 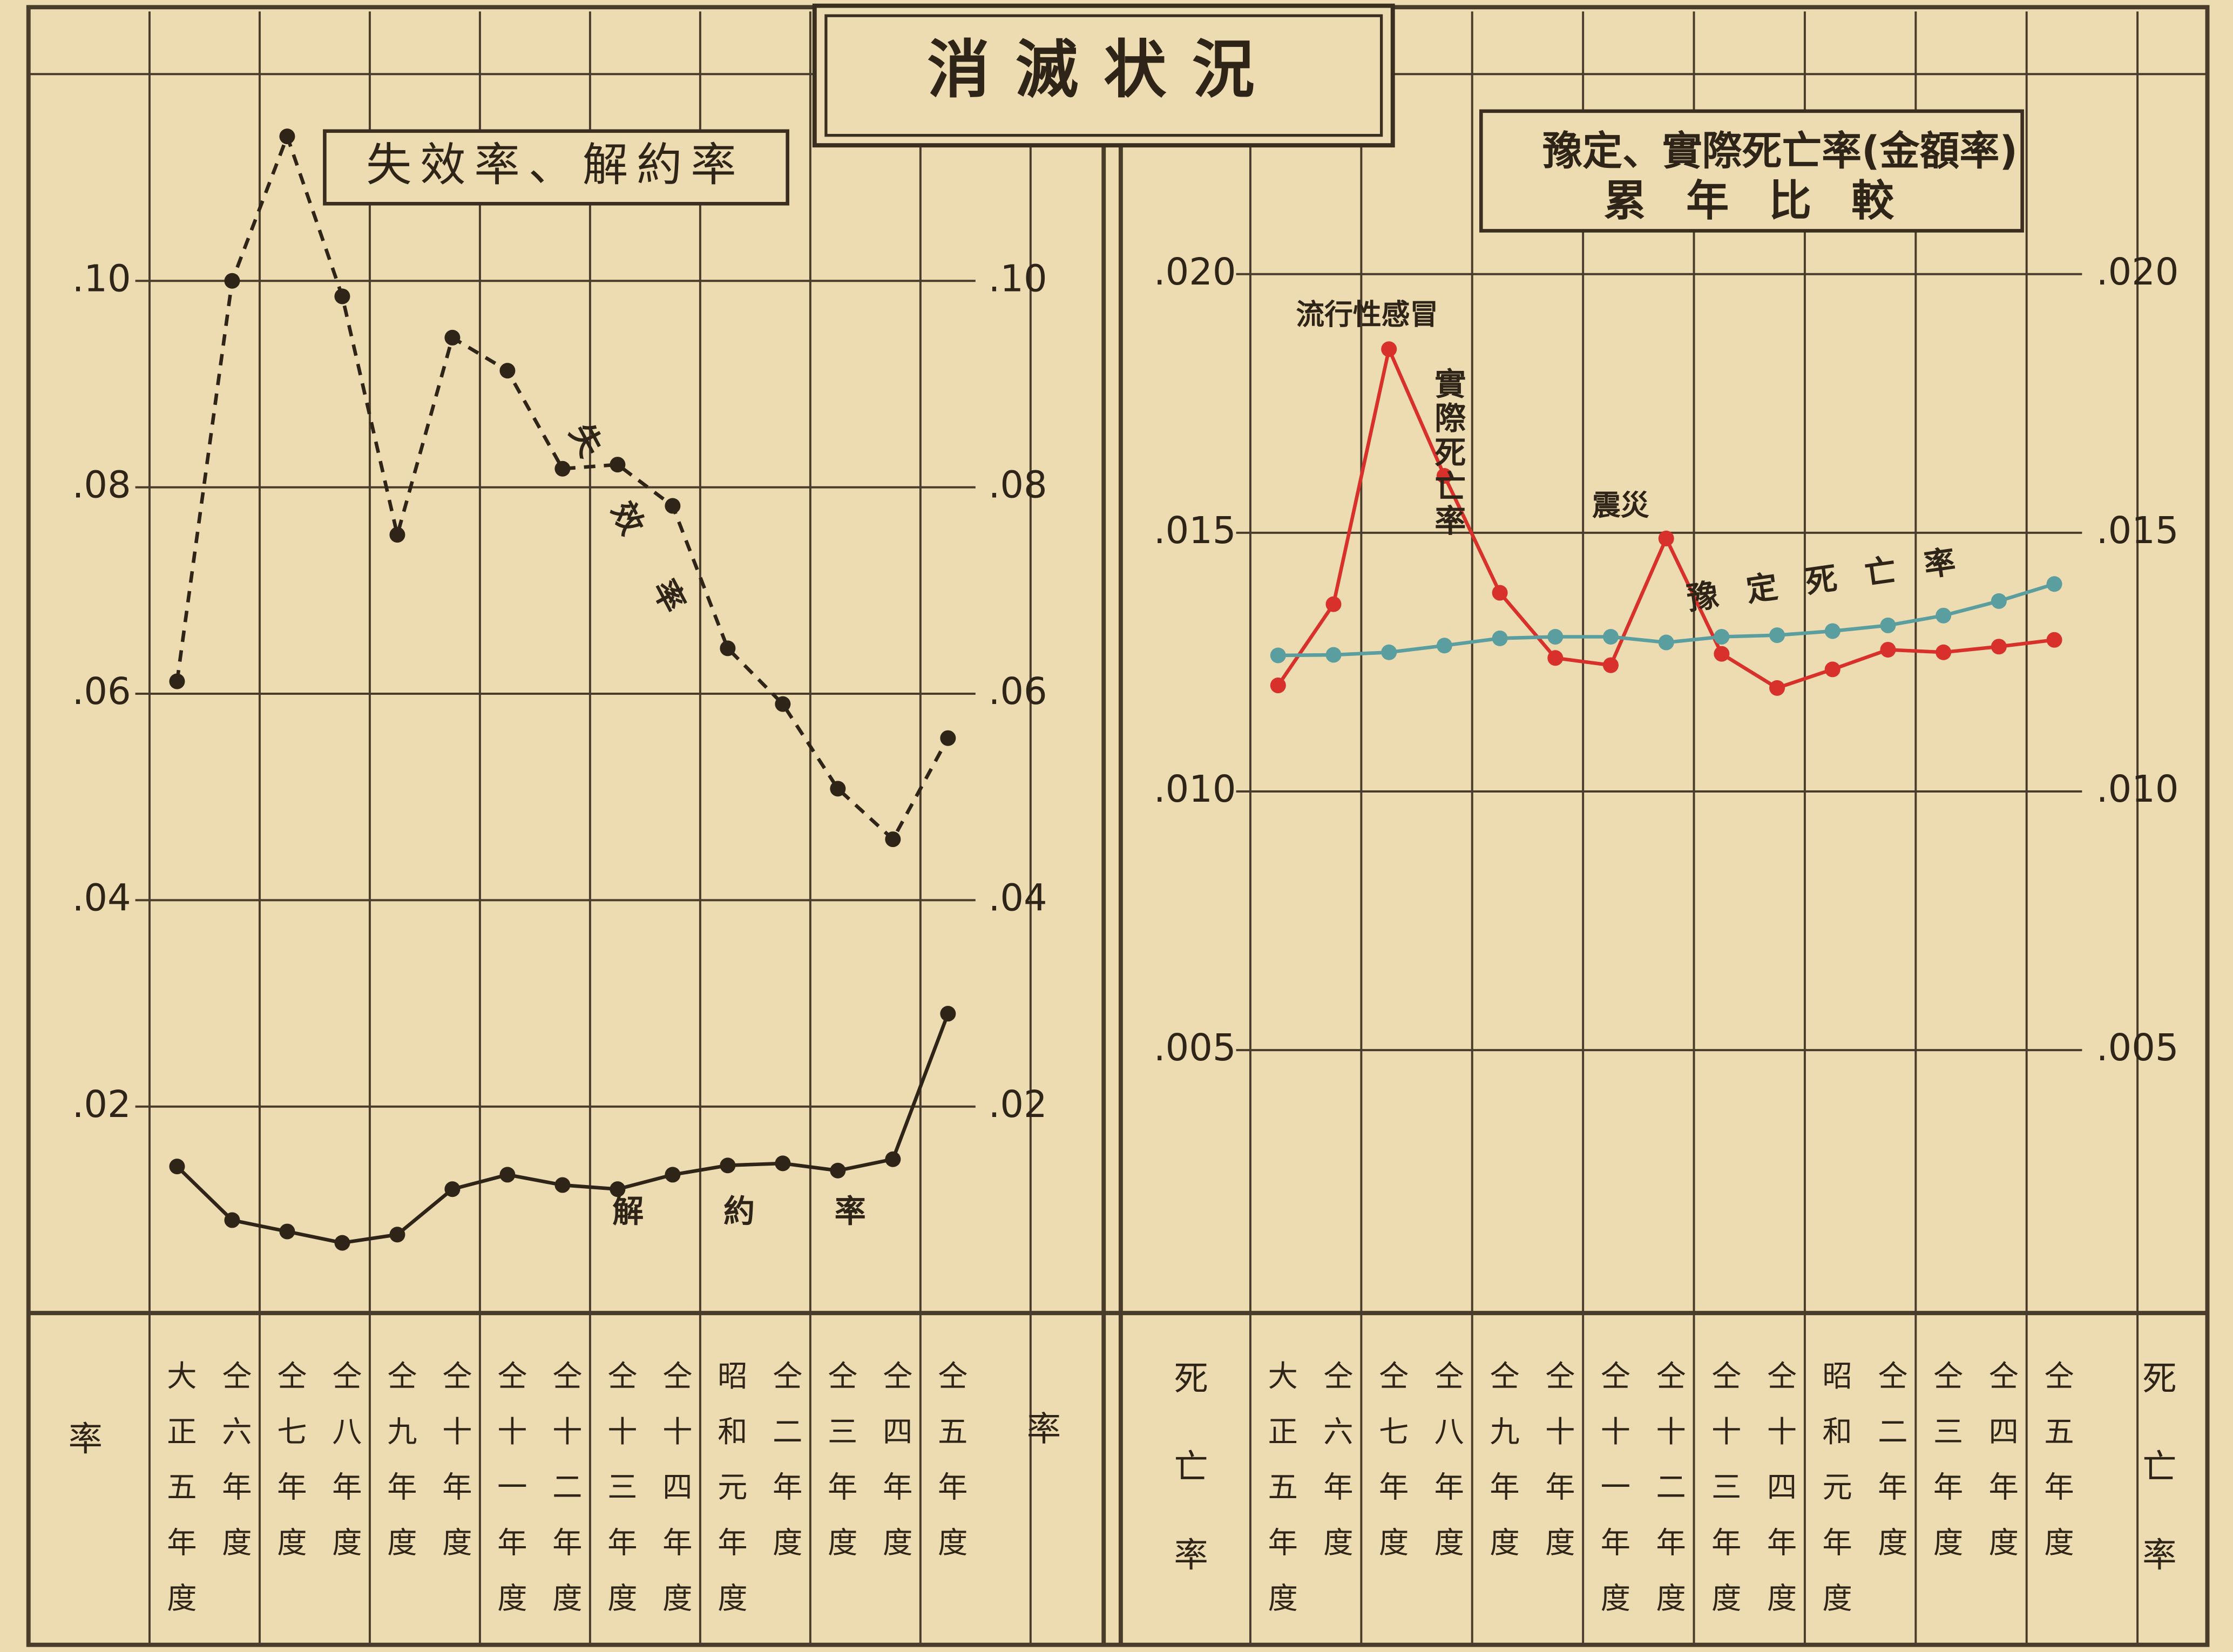 I want to click on y-tick-label: .020, so click(x=1195, y=272).